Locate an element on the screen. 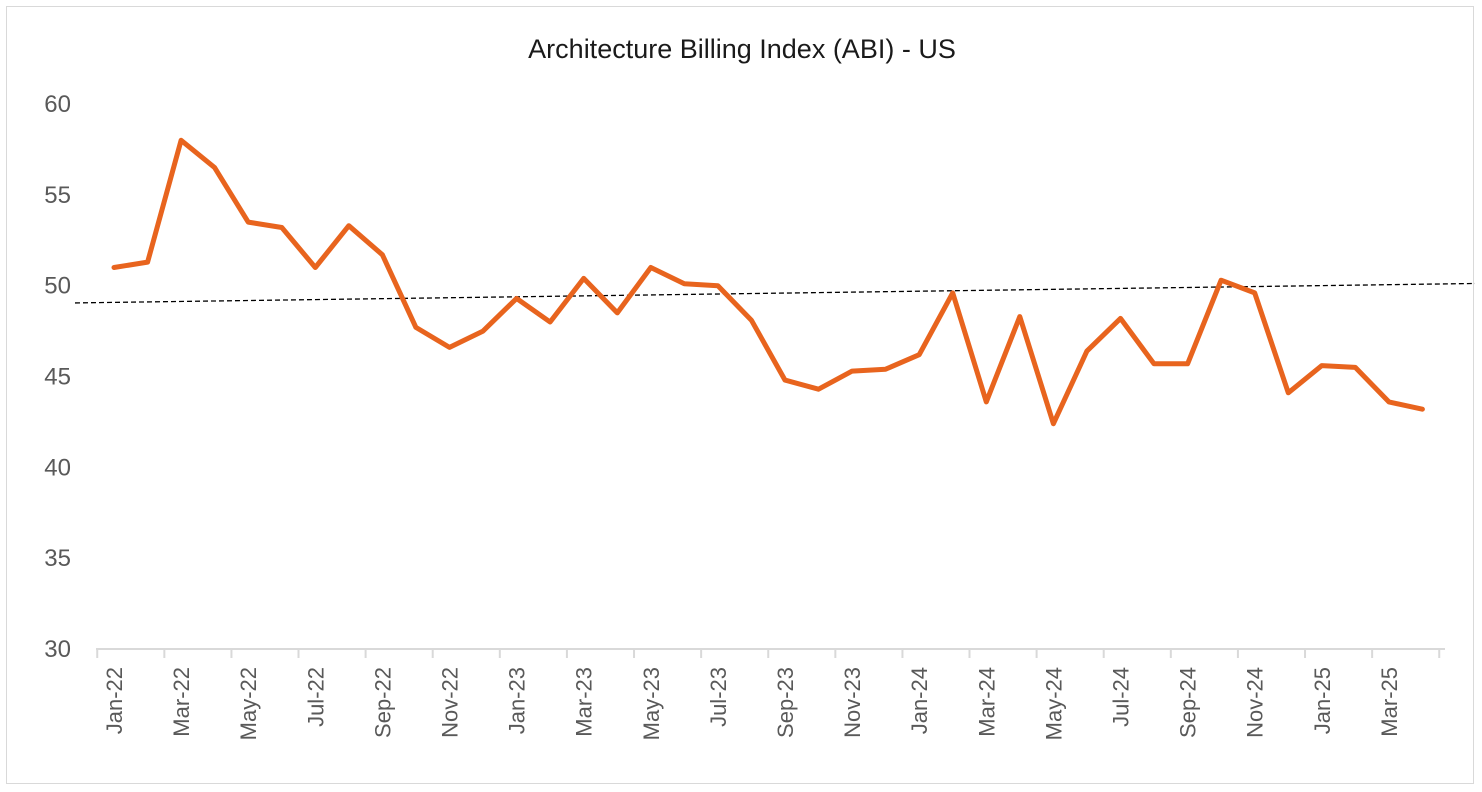 The width and height of the screenshot is (1482, 792). y-tick-label-40: 40 is located at coordinates (57, 467).